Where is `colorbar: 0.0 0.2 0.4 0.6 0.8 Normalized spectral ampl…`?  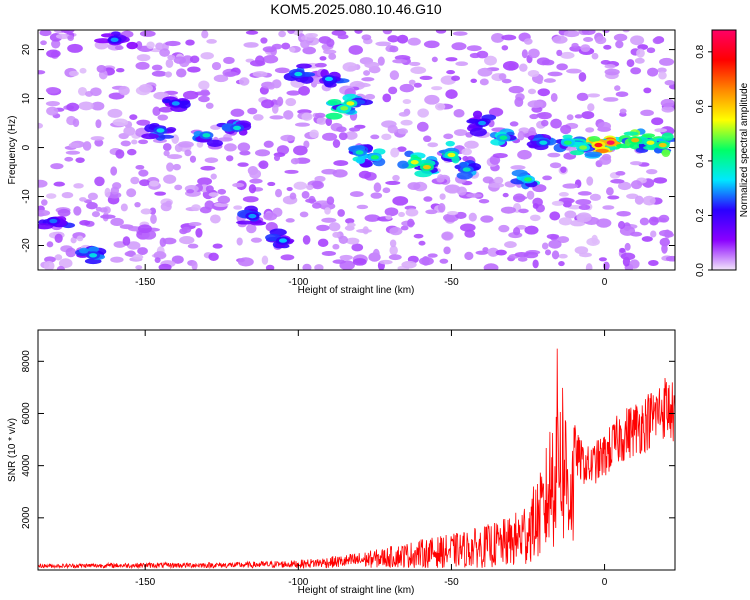 colorbar: 0.0 0.2 0.4 0.6 0.8 Normalized spectral ampl… is located at coordinates (722, 153).